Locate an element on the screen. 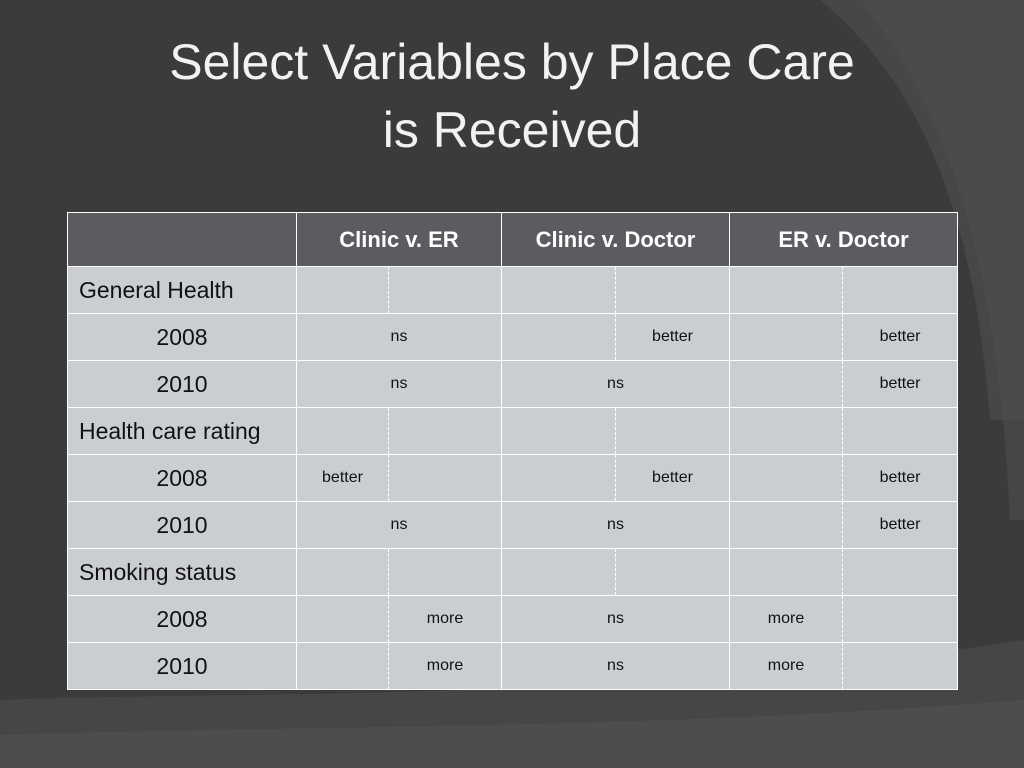  slide-title-line-1: Select Variables by Place Care is located at coordinates (512, 62).